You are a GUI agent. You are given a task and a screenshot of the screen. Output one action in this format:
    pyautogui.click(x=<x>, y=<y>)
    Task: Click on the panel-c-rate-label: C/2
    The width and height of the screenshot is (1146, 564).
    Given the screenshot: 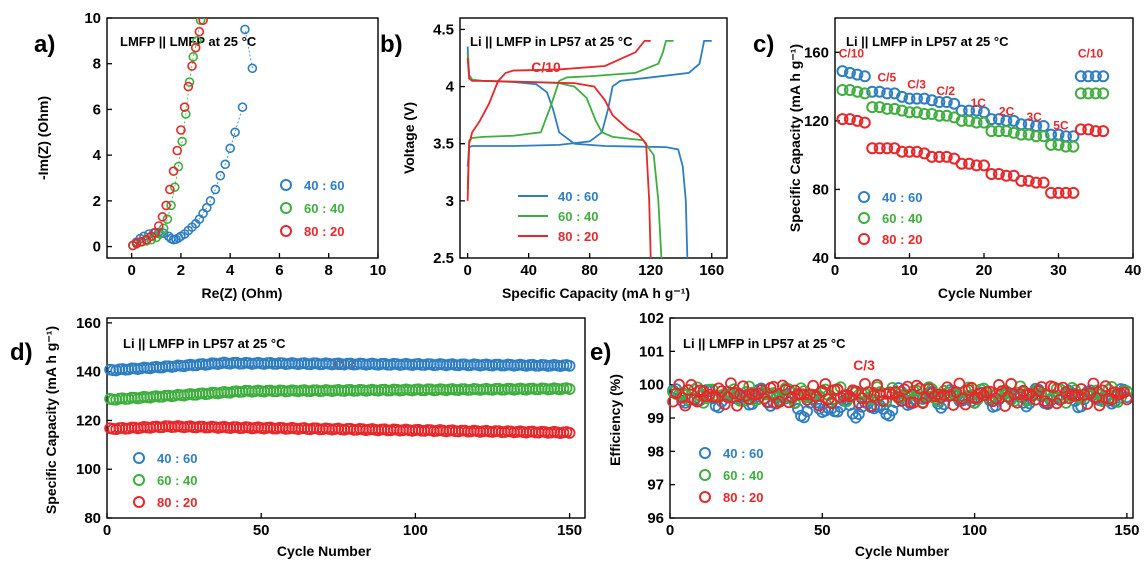 What is the action you would take?
    pyautogui.click(x=945, y=91)
    